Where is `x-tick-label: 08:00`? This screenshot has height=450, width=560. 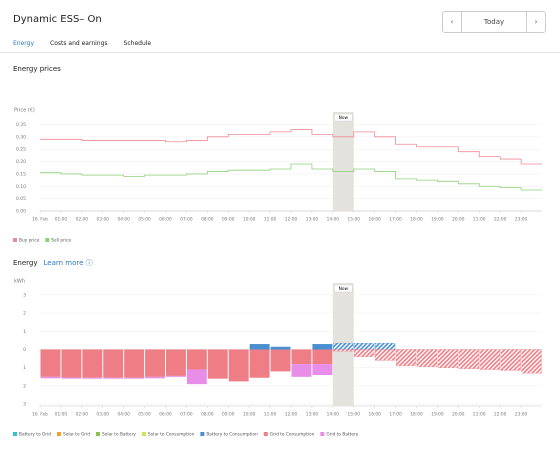
x-tick-label: 08:00 is located at coordinates (207, 220).